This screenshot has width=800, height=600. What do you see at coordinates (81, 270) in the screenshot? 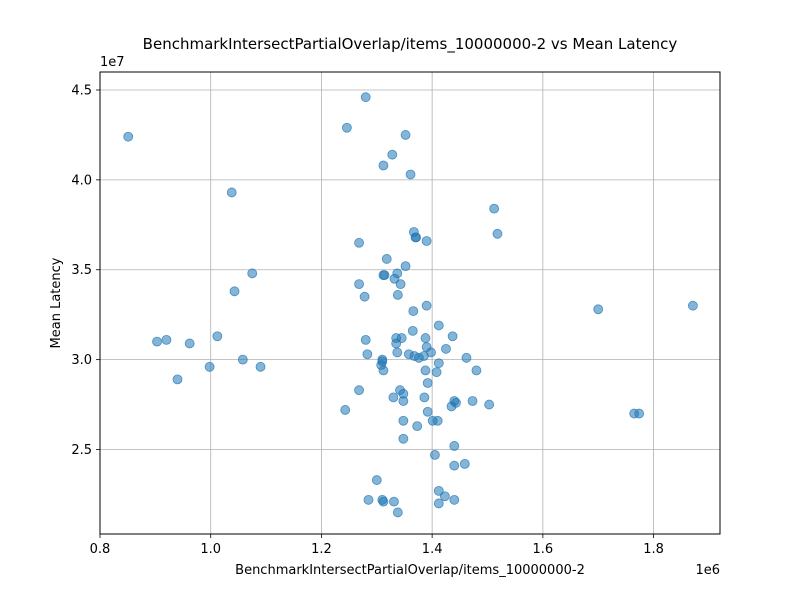
I see `y-tick-label: 3.5` at bounding box center [81, 270].